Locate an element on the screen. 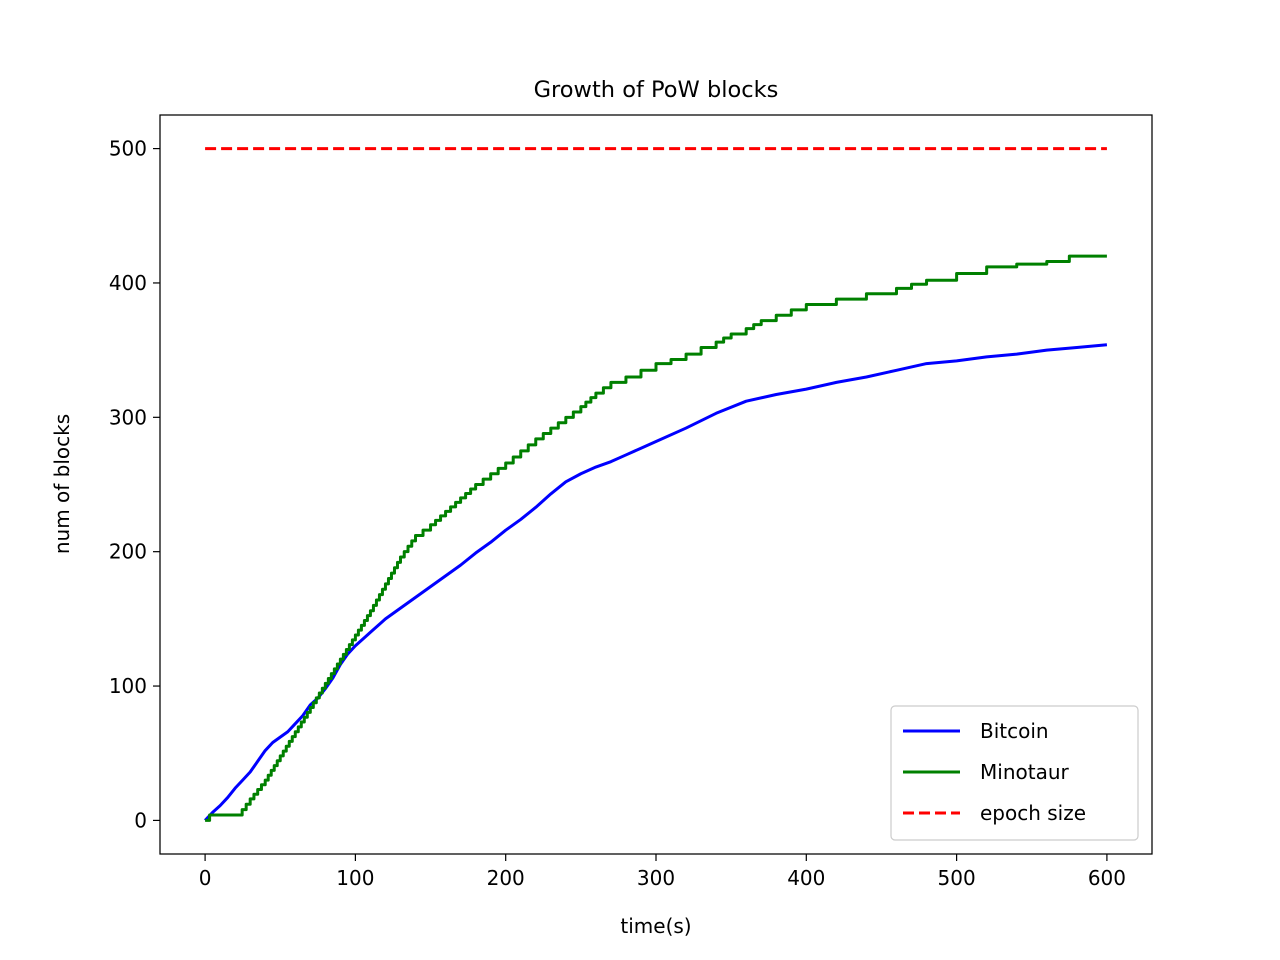 Image resolution: width=1280 pixels, height=960 pixels. y-axis-label: num of blocks is located at coordinates (62, 484).